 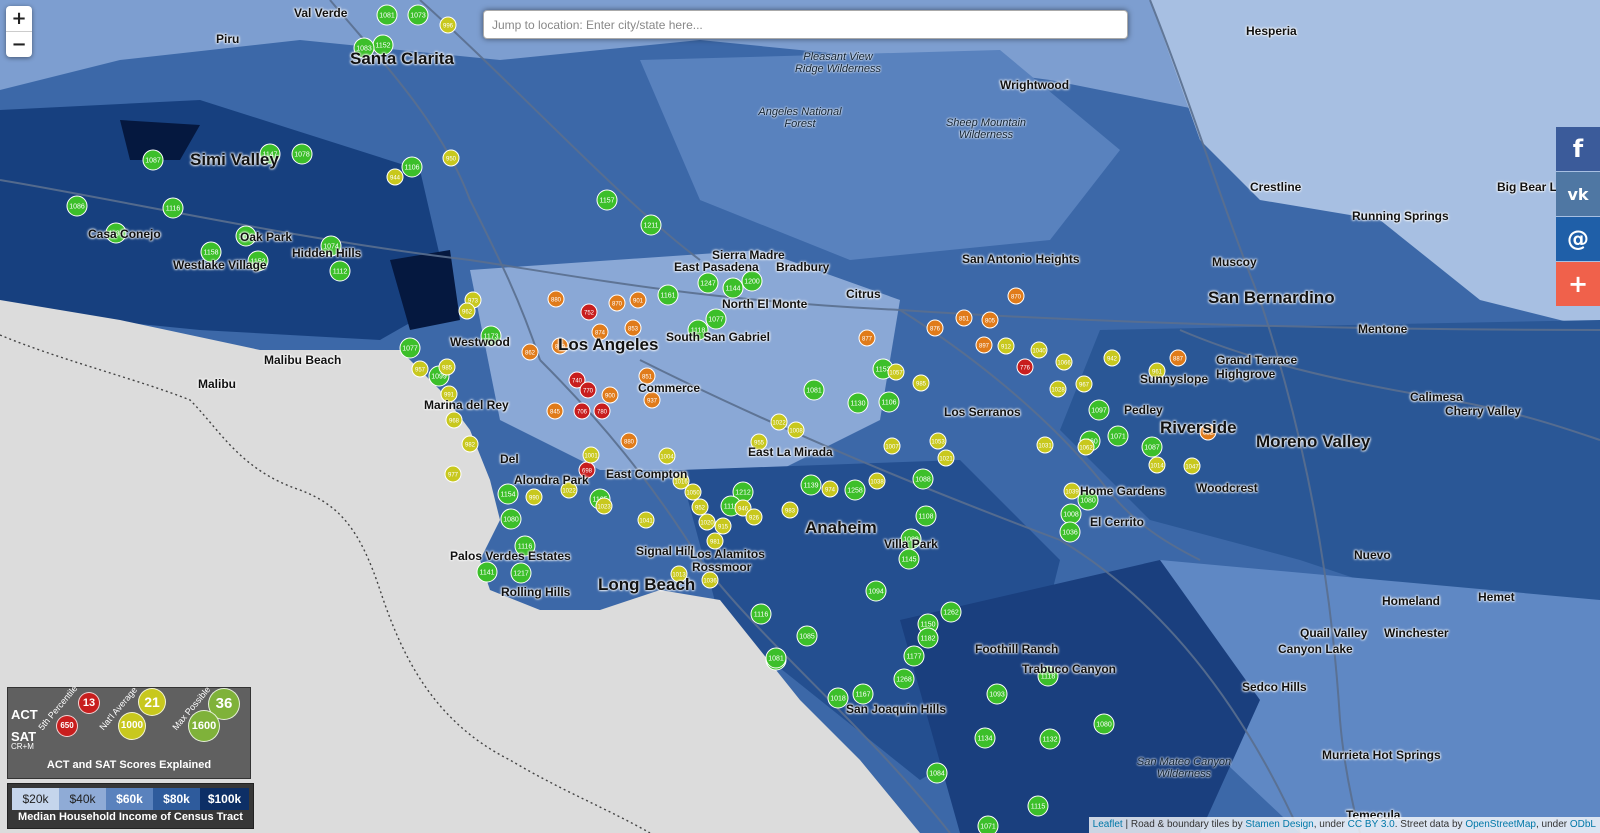 What do you see at coordinates (602, 411) in the screenshot?
I see `school-marker: 780` at bounding box center [602, 411].